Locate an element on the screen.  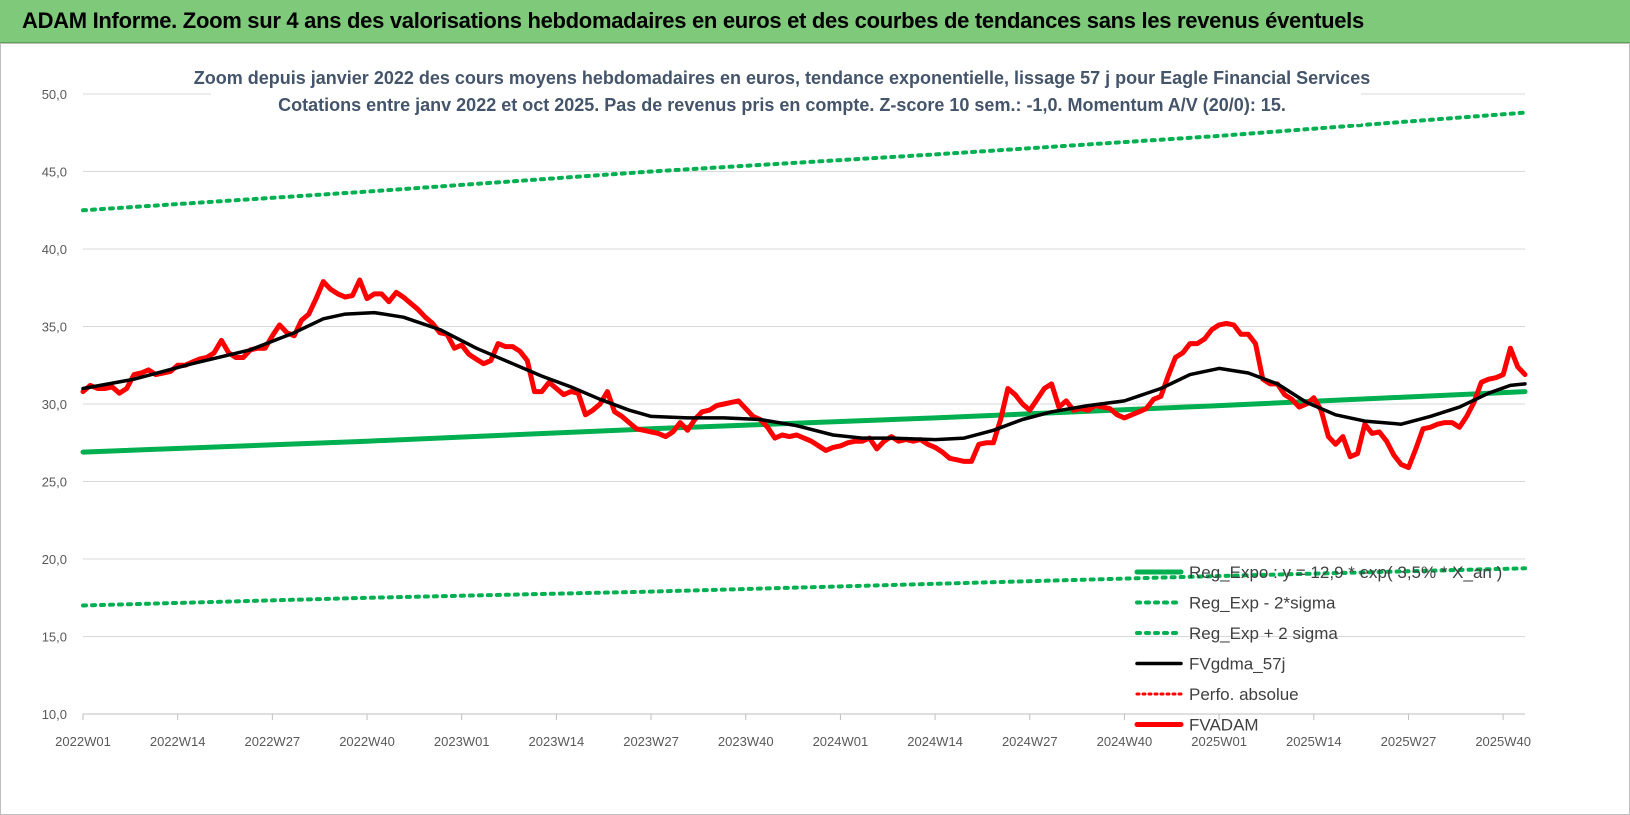
x-tick-label: 2024W14 is located at coordinates (935, 741).